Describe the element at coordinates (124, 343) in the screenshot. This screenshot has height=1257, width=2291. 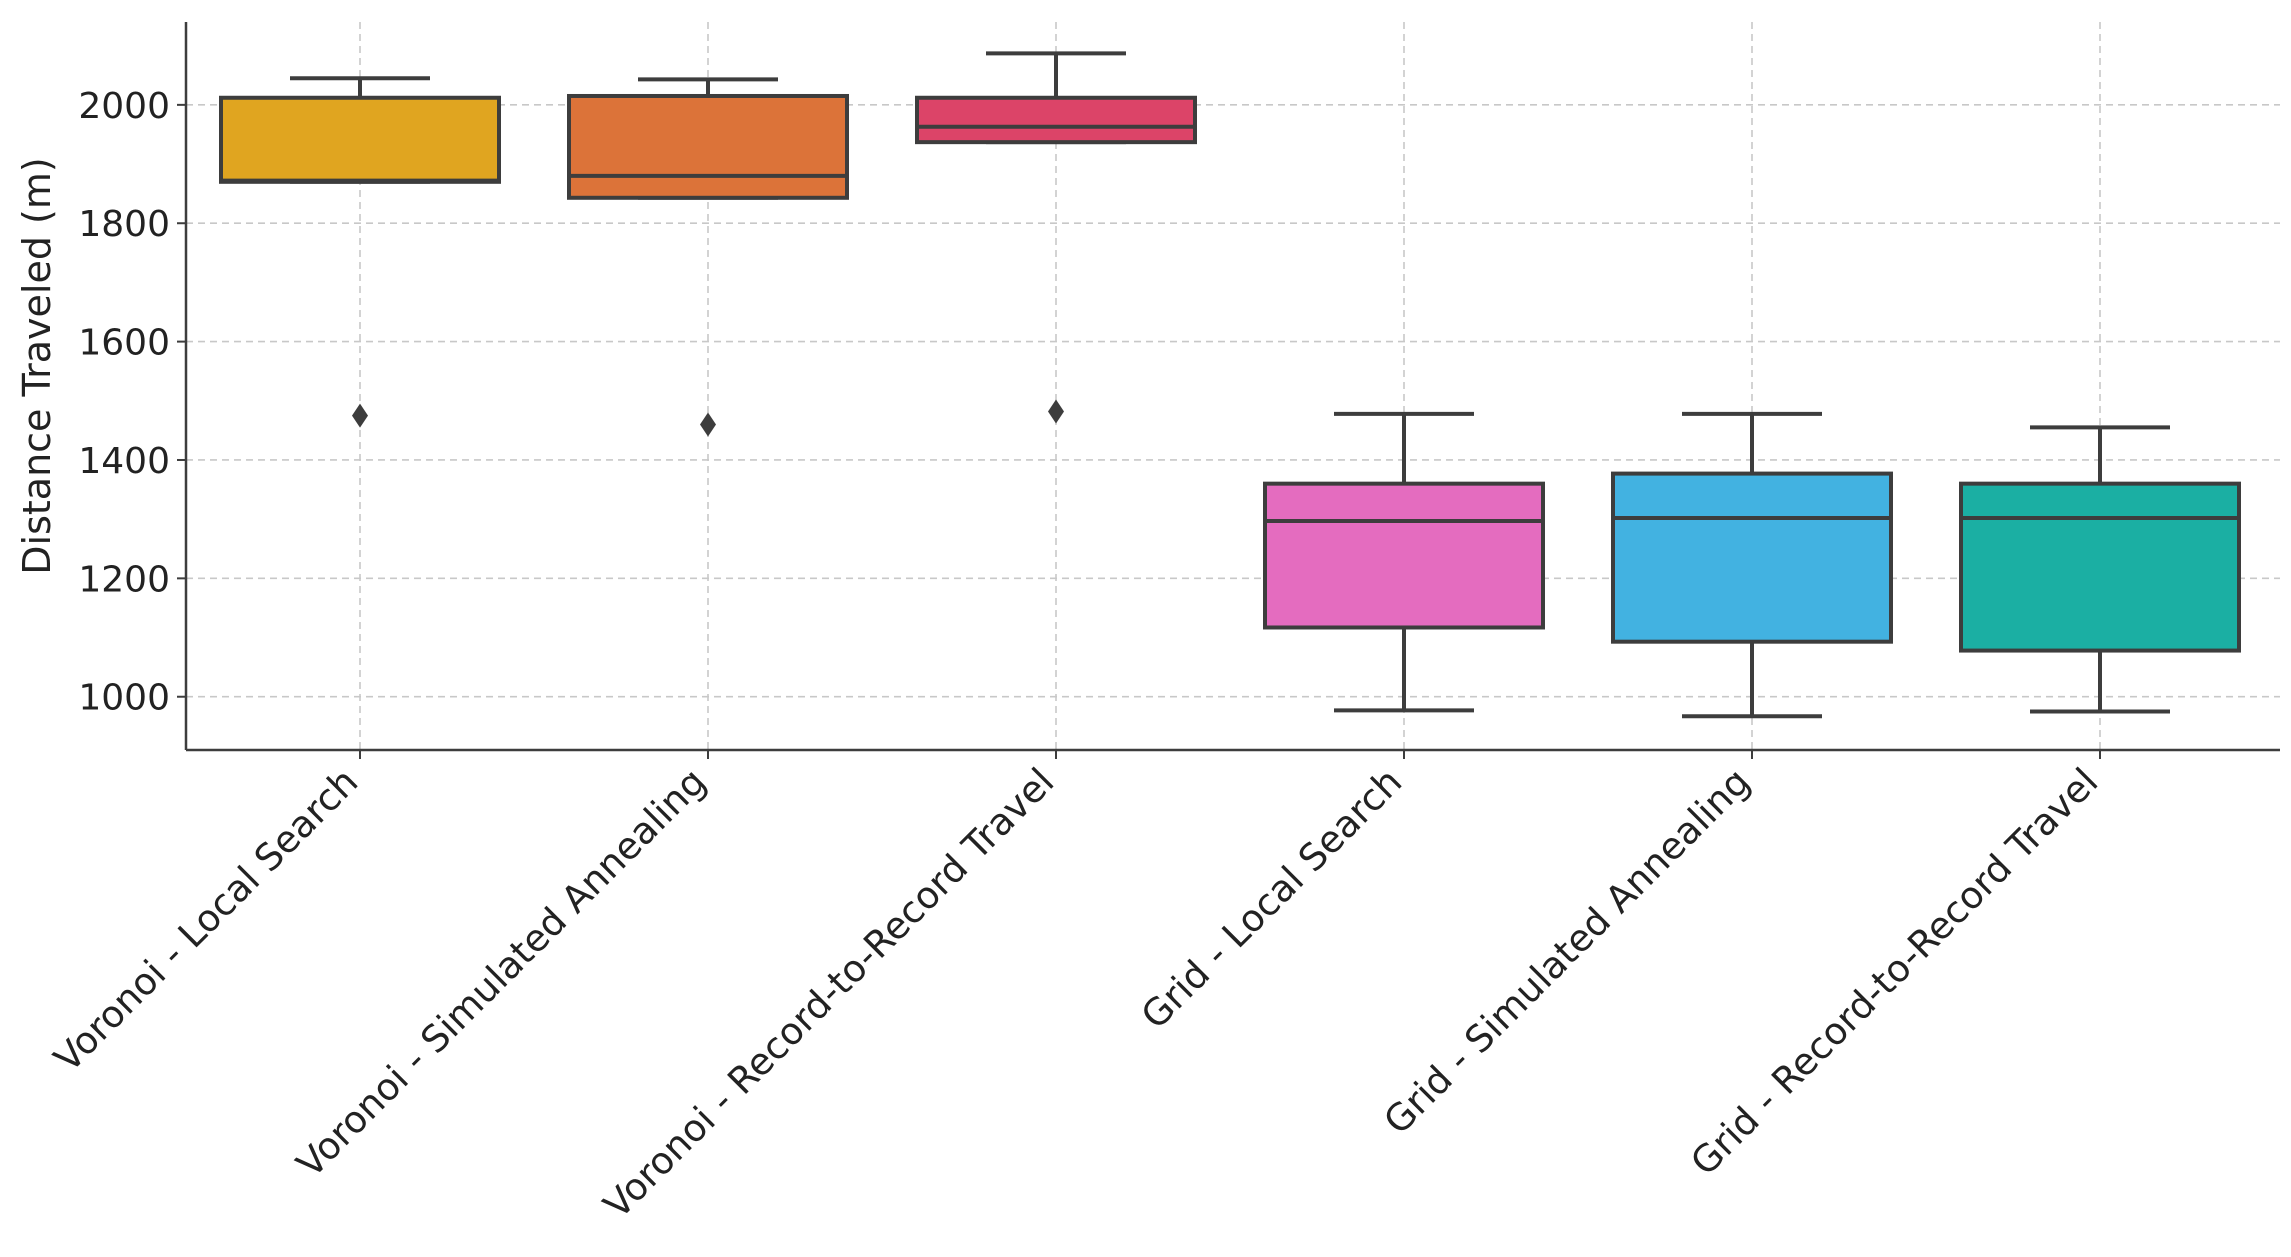
I see `y-tick-label-1600: 1600` at that location.